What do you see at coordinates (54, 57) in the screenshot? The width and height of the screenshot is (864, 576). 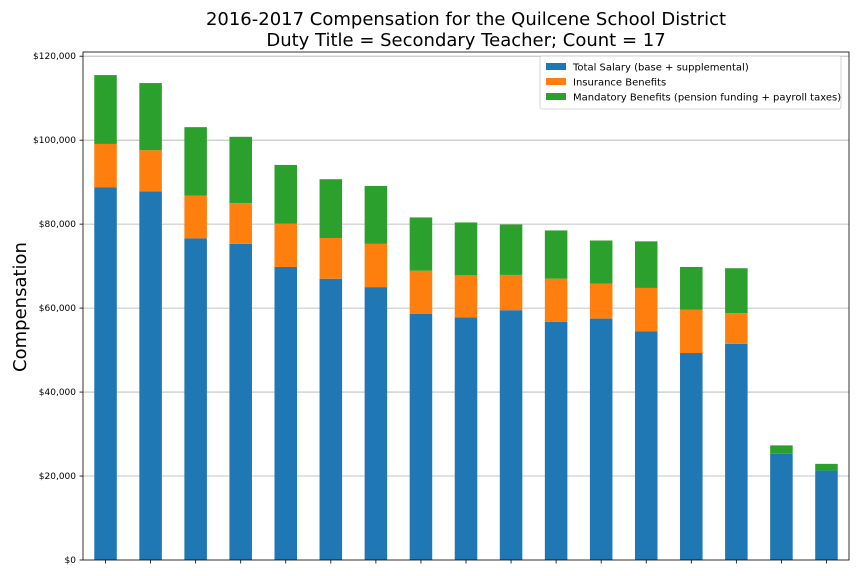 I see `y-tick-label: $120,000` at bounding box center [54, 57].